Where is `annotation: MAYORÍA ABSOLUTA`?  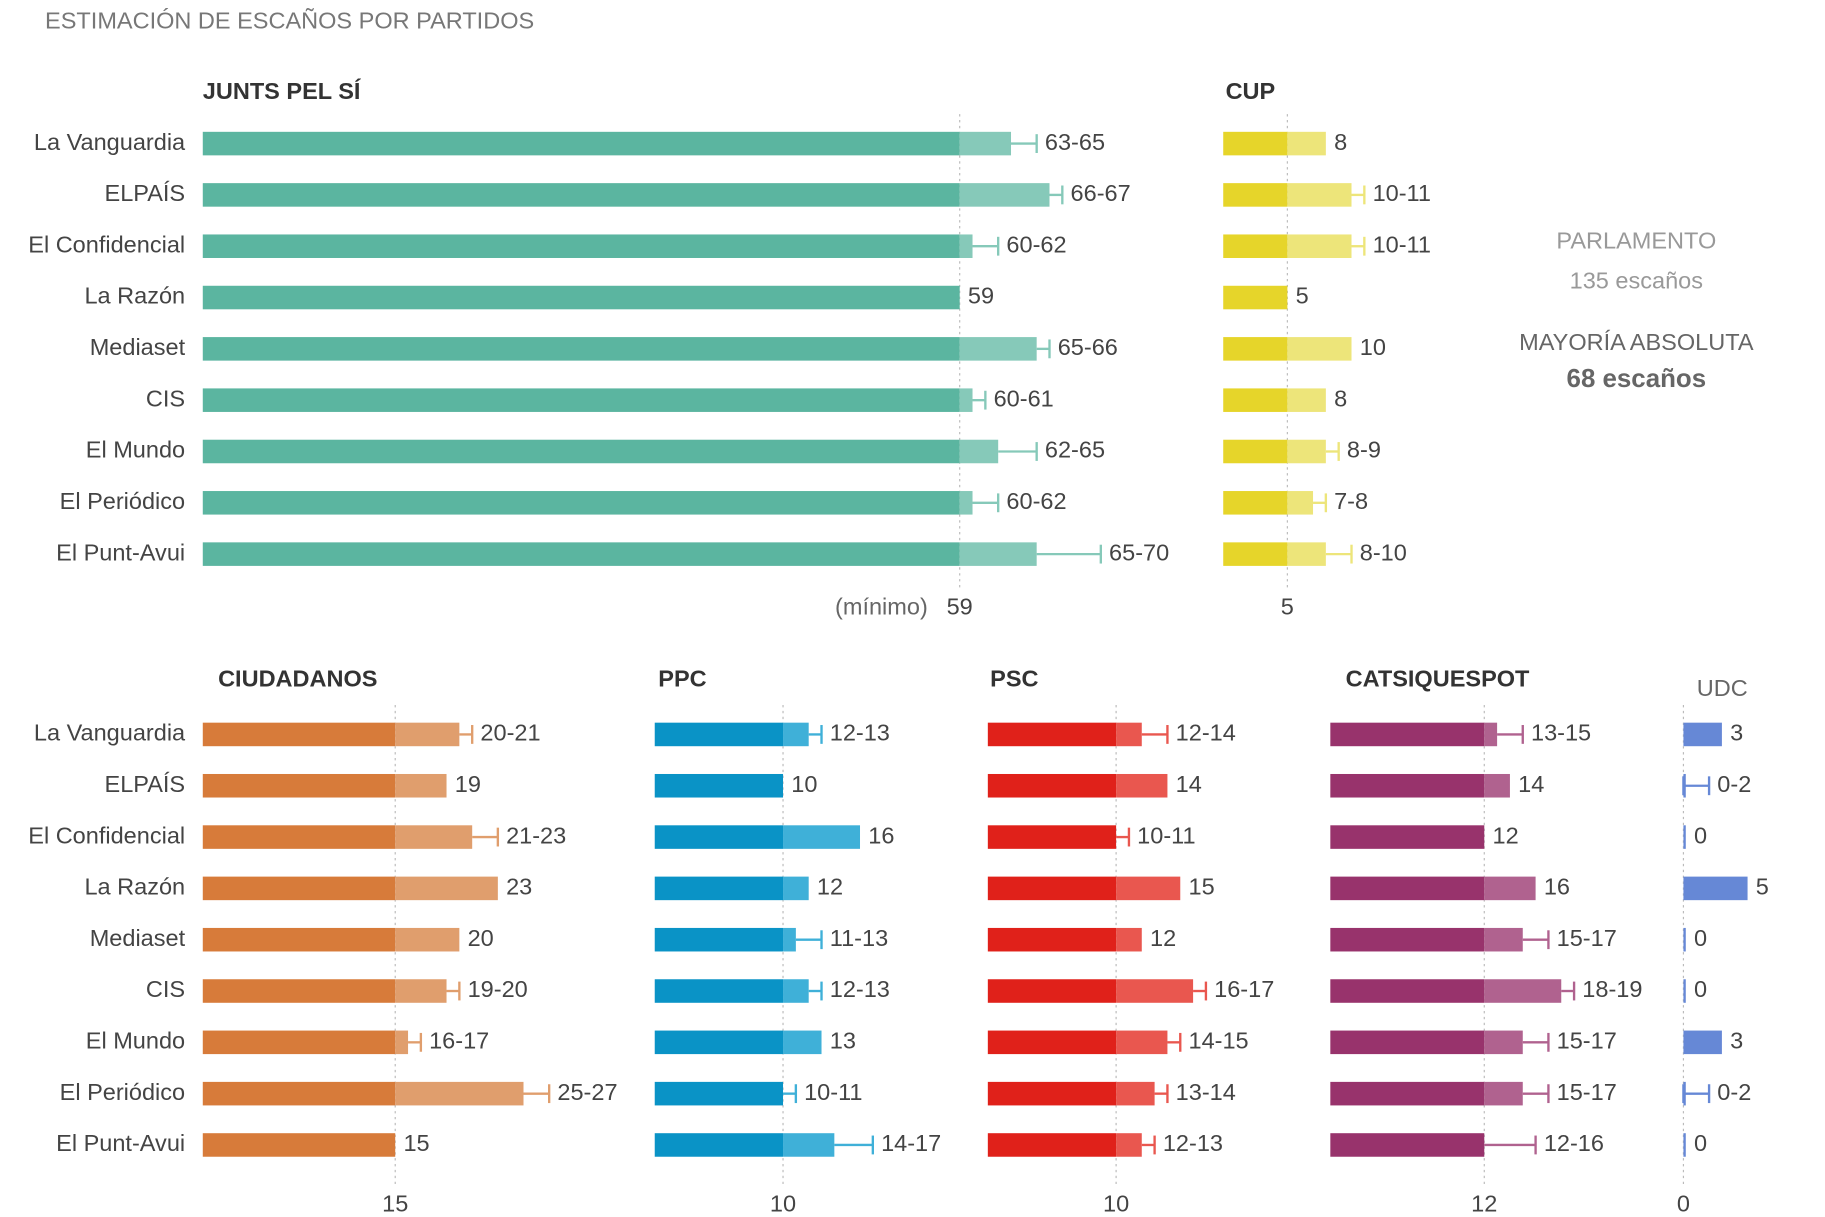
annotation: MAYORÍA ABSOLUTA is located at coordinates (1636, 342).